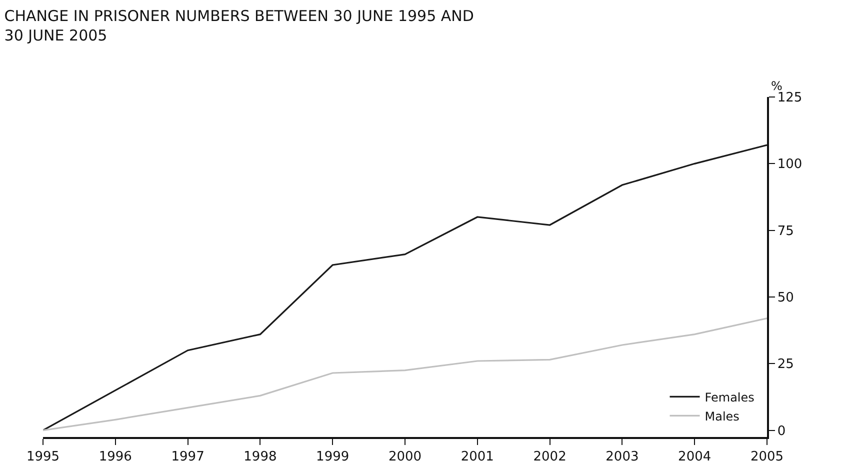 This screenshot has height=467, width=861. Describe the element at coordinates (477, 456) in the screenshot. I see `x-tick-label: 2001` at that location.